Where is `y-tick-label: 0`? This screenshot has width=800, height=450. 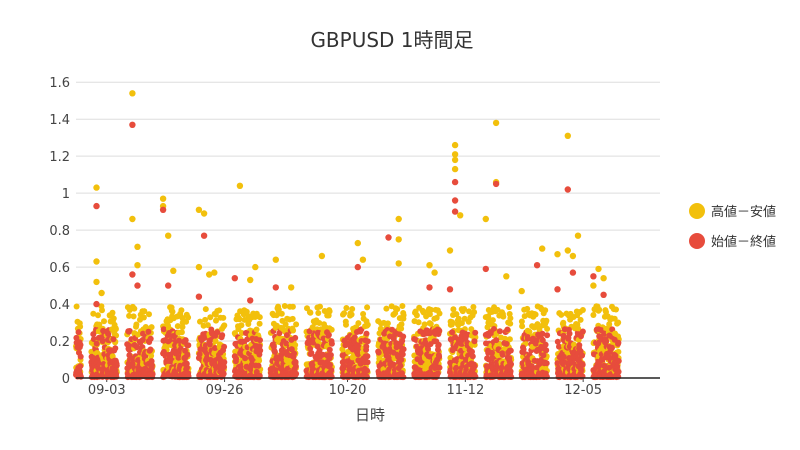 y-tick-label: 0 is located at coordinates (66, 379).